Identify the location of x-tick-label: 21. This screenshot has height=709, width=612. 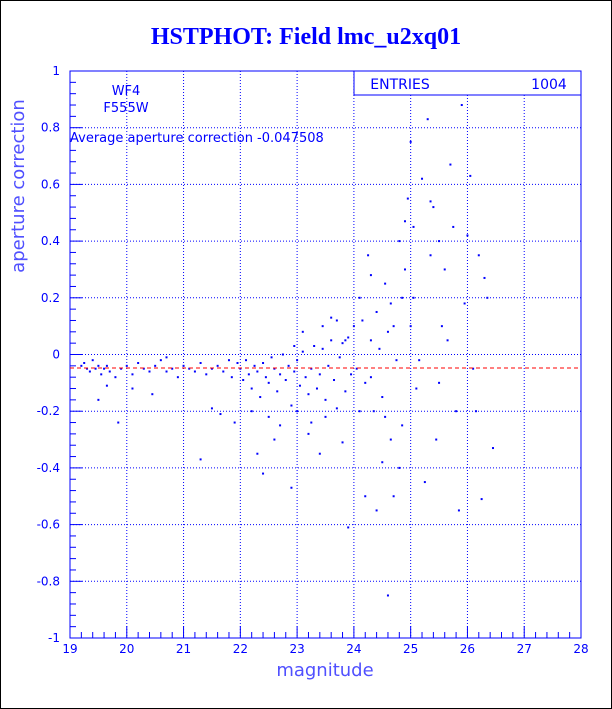
(183, 649).